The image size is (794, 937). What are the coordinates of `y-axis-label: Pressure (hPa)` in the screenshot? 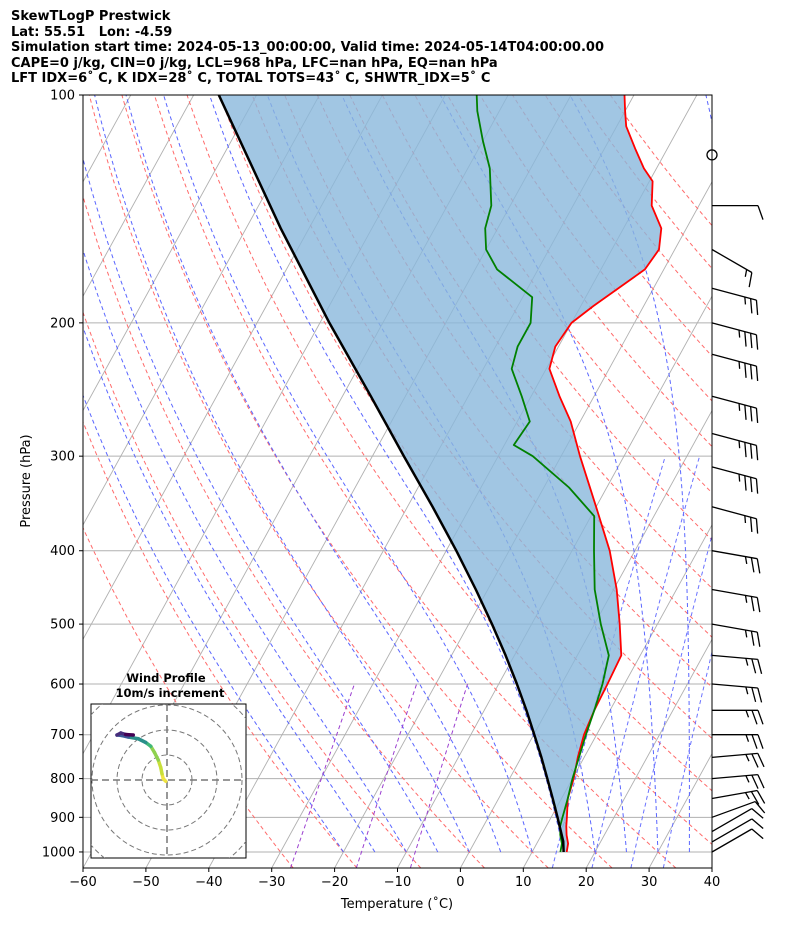 It's located at (26, 480).